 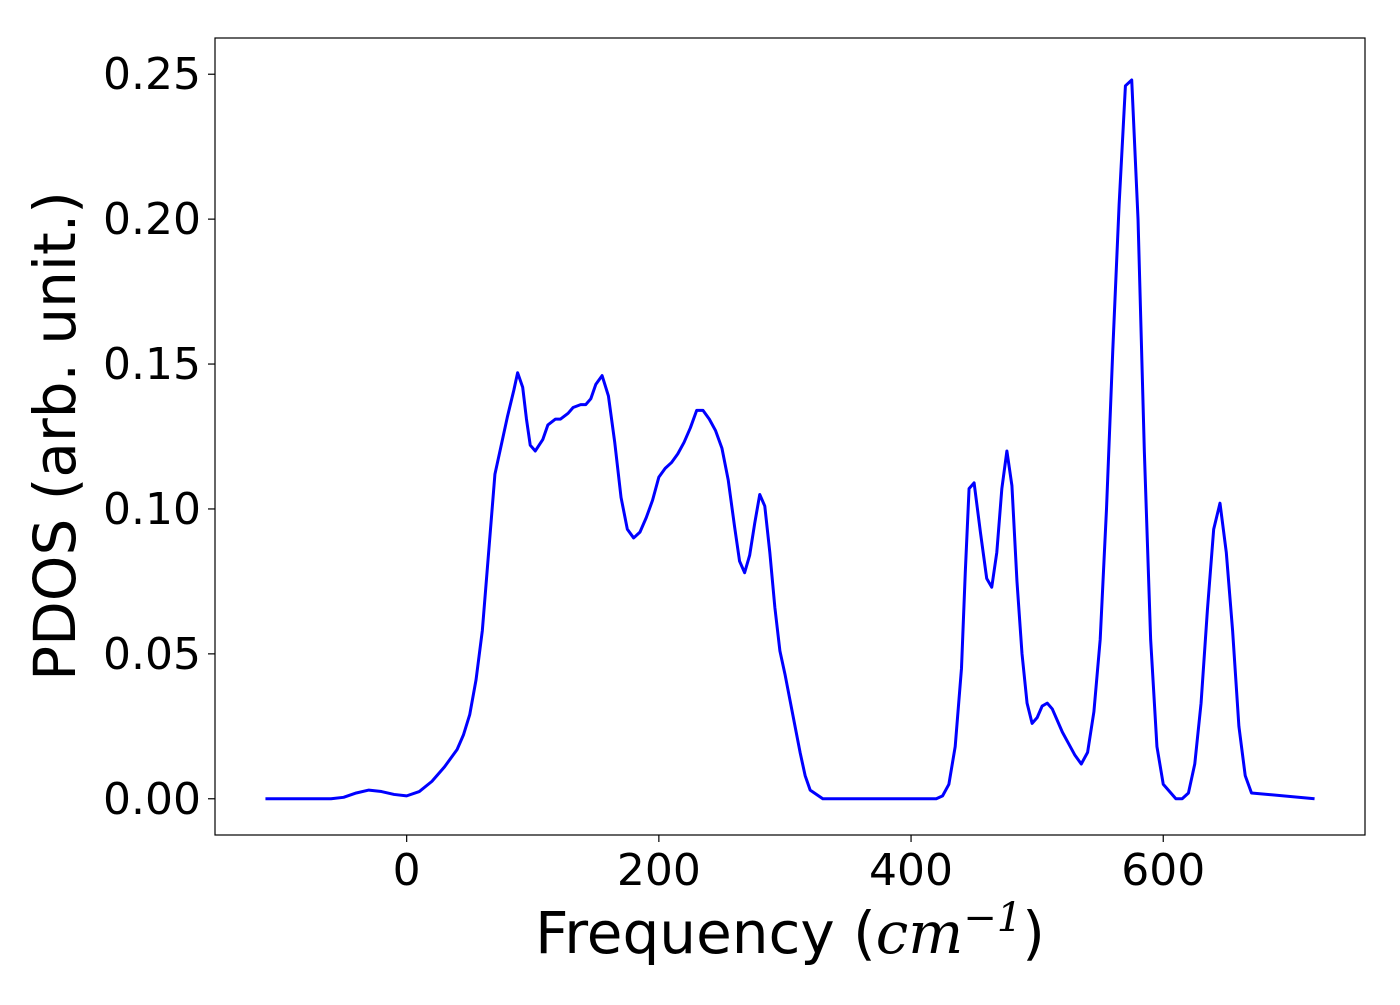 I want to click on y-tick-label: 0.10, so click(x=152, y=509).